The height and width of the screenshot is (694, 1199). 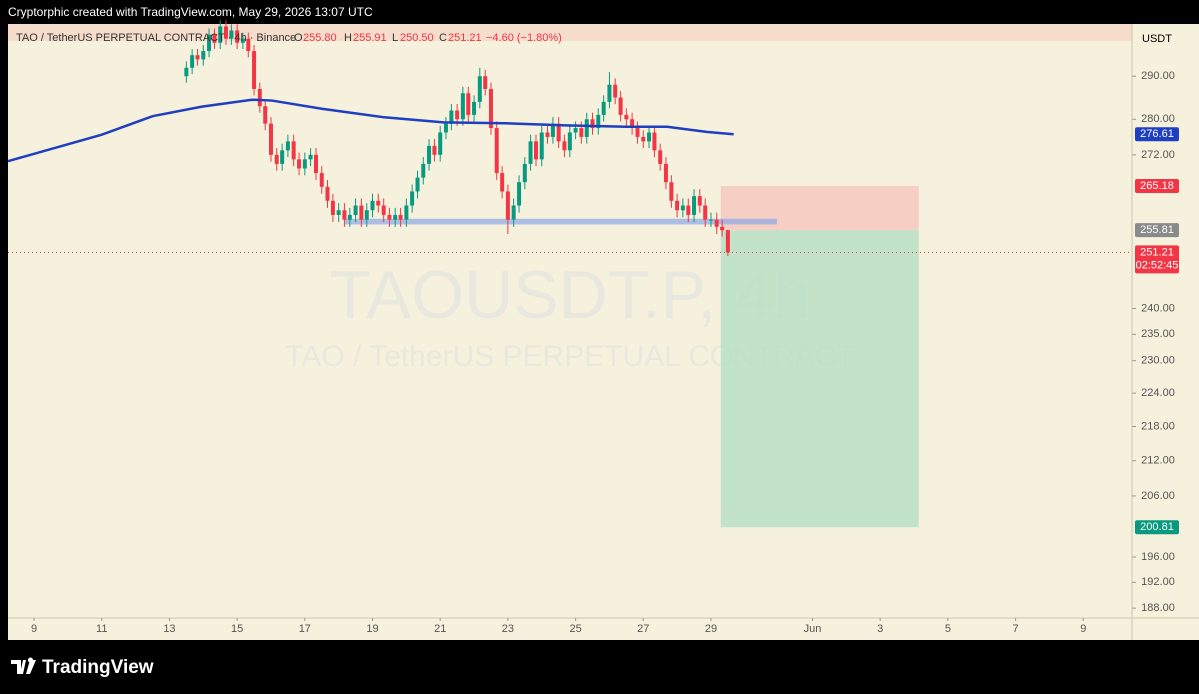 What do you see at coordinates (508, 629) in the screenshot?
I see `x-tick-label: 23` at bounding box center [508, 629].